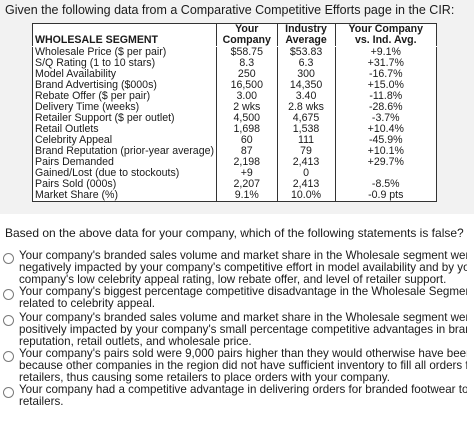 This screenshot has height=430, width=474. What do you see at coordinates (125, 151) in the screenshot?
I see `row-label: Brand Reputation (prior-year average)` at bounding box center [125, 151].